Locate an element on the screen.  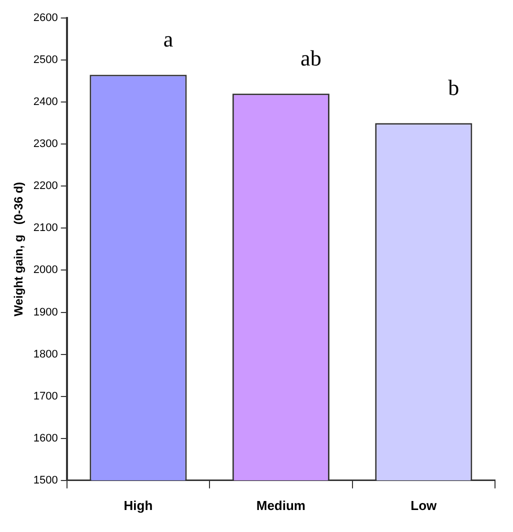
y-tick-label: 2100 is located at coordinates (45, 228).